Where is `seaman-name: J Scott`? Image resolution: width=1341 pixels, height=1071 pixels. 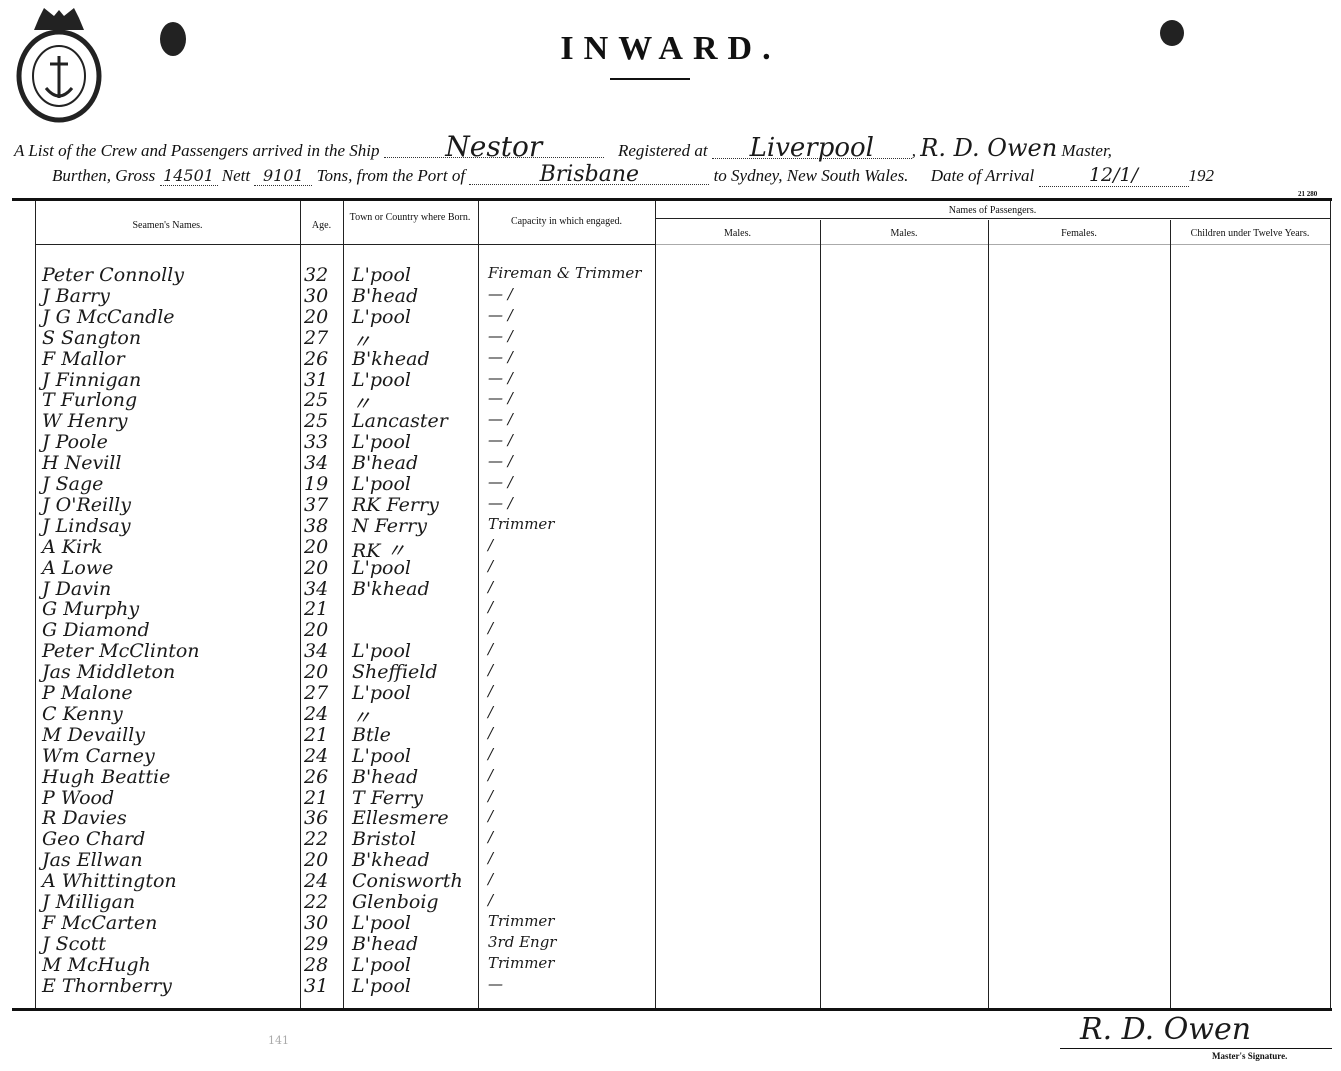
seaman-name: J Scott is located at coordinates (74, 943).